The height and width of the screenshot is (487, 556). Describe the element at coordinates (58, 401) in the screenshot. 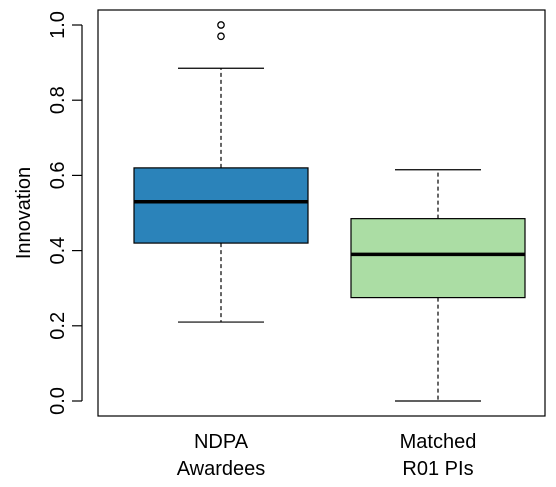

I see `y-tick-label: 0.0` at that location.